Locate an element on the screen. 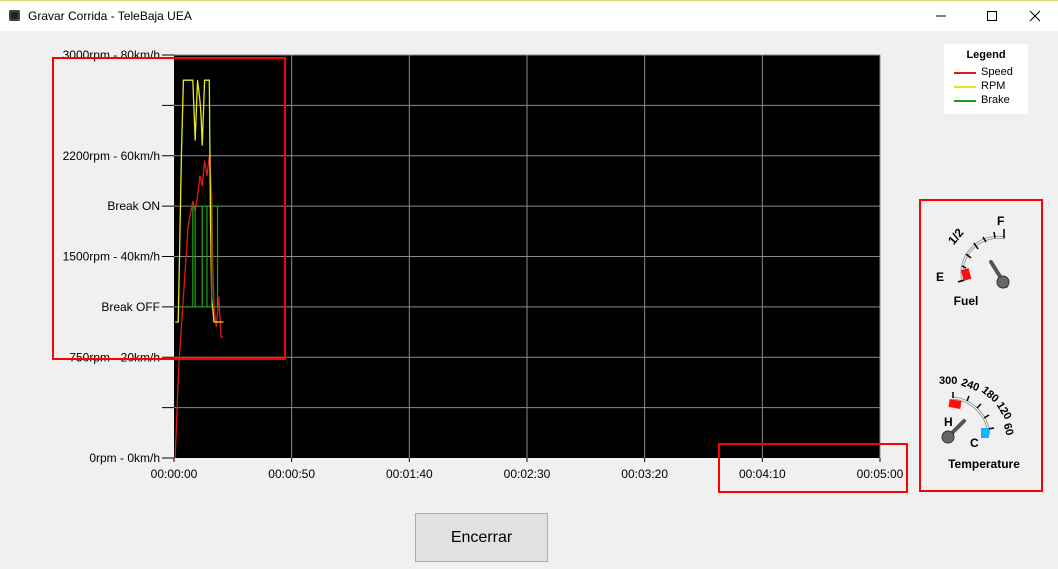  highlight-box-y-axis is located at coordinates (169, 208).